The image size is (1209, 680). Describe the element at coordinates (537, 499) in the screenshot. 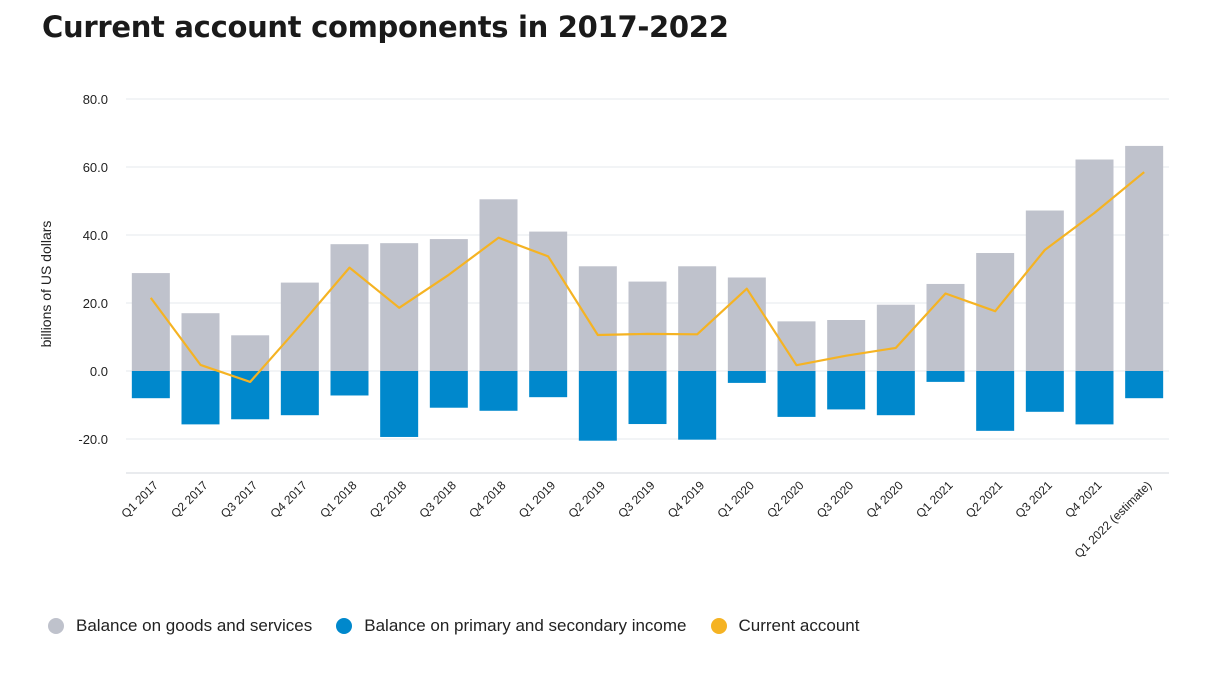

I see `x-tick-label: Q1 2019` at that location.